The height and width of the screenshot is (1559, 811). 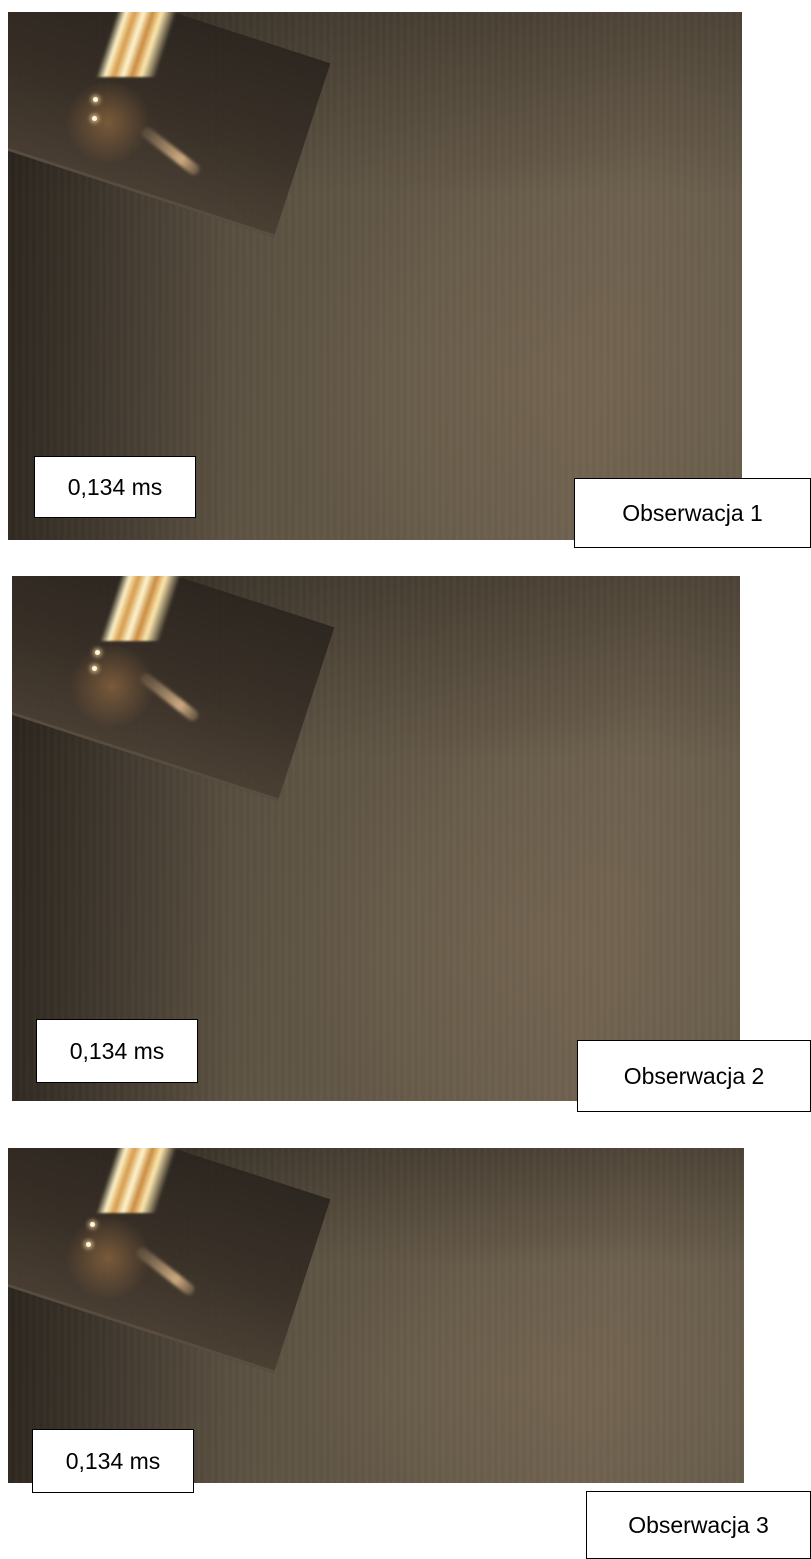 I want to click on observation-label: Obserwacja 3, so click(x=698, y=1525).